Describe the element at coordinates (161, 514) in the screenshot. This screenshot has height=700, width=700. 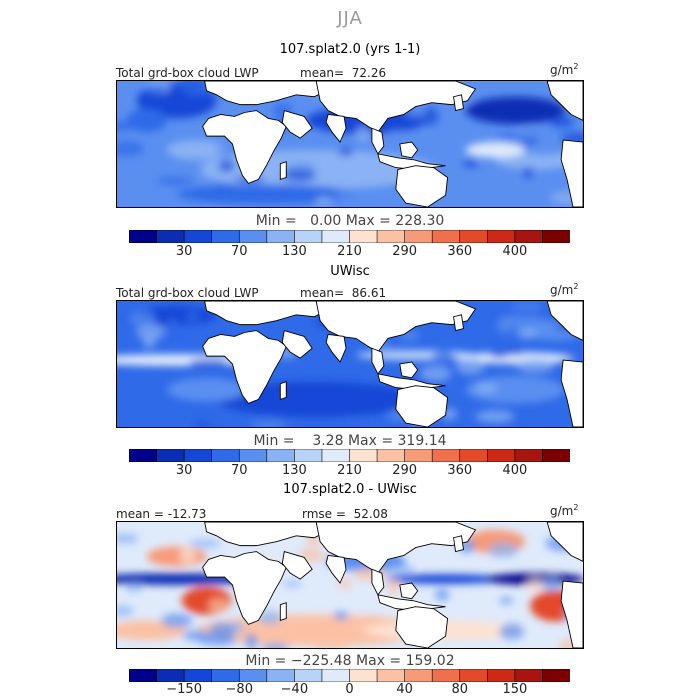
I see `panel-3-mean: mean = -12.73` at that location.